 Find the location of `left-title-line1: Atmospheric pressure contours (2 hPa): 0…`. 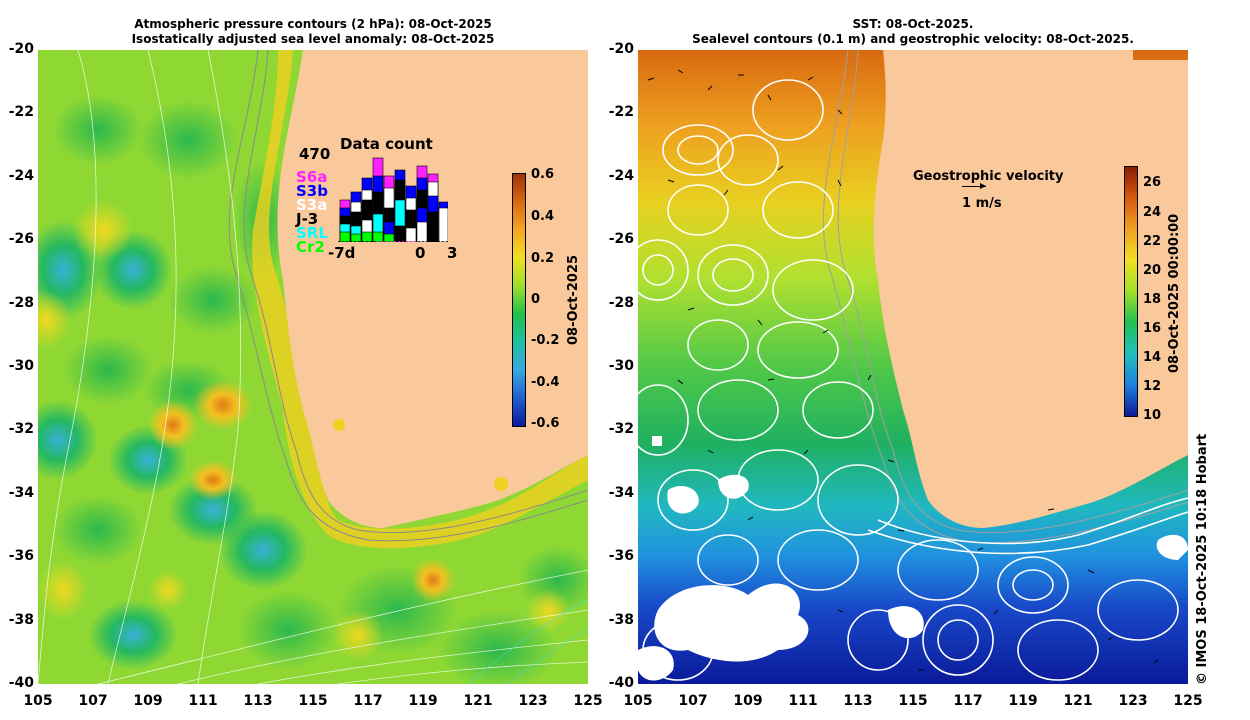

left-title-line1: Atmospheric pressure contours (2 hPa): 0… is located at coordinates (313, 24).